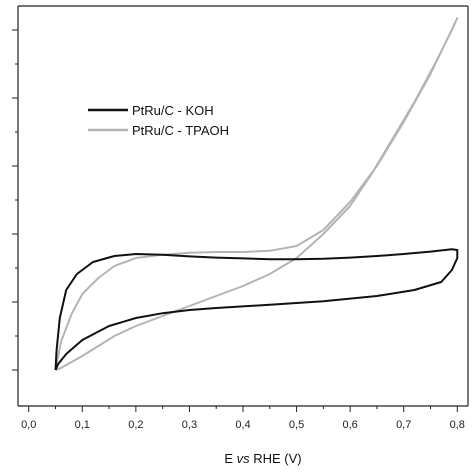 This screenshot has height=474, width=474. I want to click on x-axis-label-prefix: E, so click(230, 458).